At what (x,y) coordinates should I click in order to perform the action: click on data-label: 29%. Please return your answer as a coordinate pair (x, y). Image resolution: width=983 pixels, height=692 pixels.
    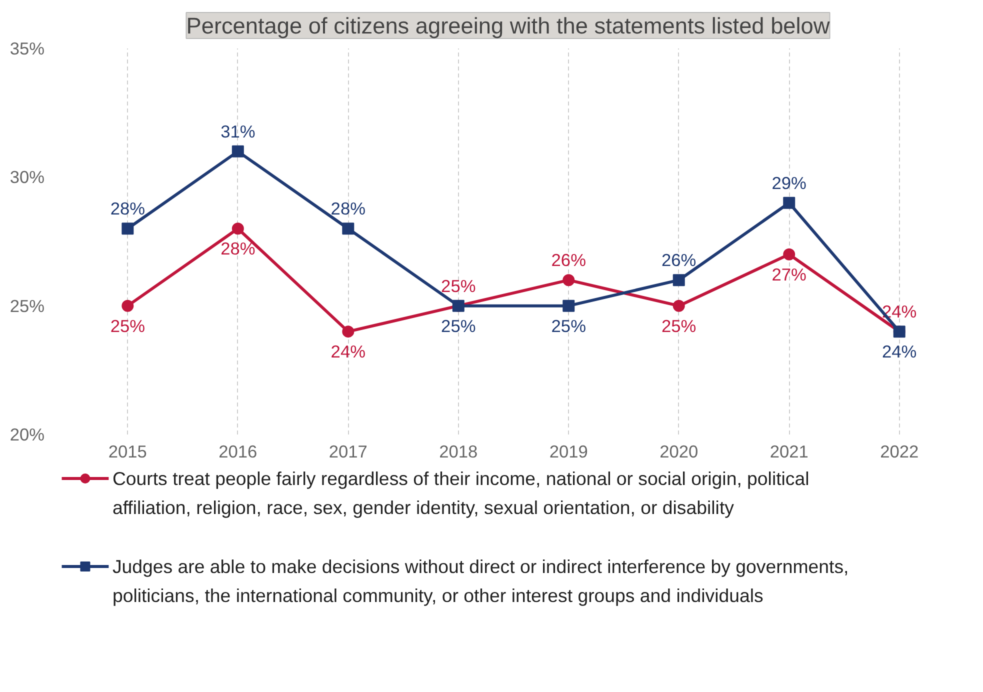
    Looking at the image, I should click on (789, 182).